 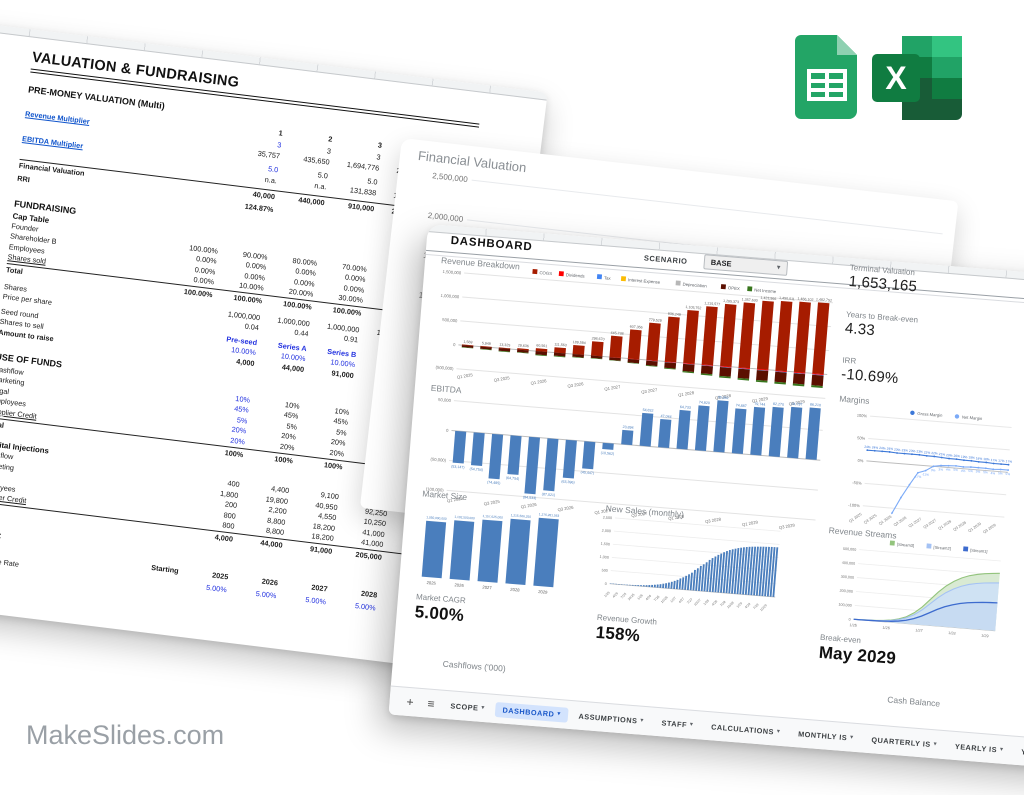 I want to click on sheet-tab-yearly-is: YEARLY IS ▾, so click(x=979, y=747).